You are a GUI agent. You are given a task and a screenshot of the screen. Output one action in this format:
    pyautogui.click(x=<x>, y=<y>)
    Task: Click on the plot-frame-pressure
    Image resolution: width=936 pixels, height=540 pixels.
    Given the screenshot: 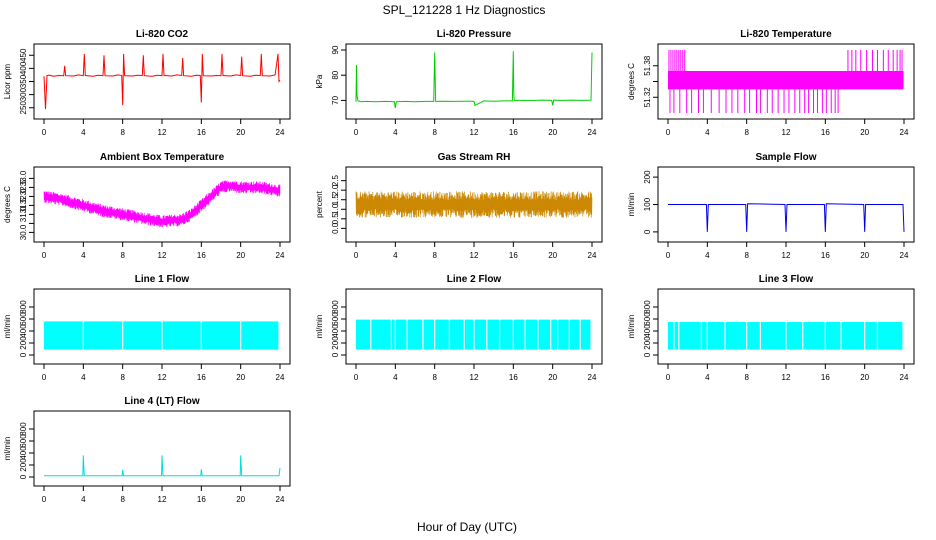 What is the action you would take?
    pyautogui.click(x=474, y=81)
    